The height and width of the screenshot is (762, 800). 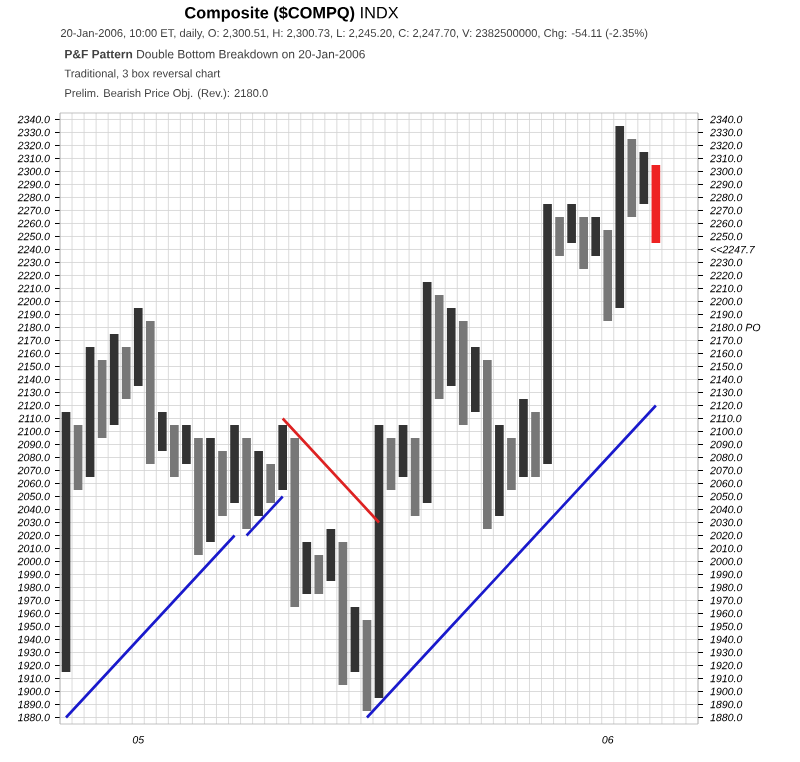 I want to click on chart-title: Composite ($COMPQ) INDX, so click(x=292, y=14).